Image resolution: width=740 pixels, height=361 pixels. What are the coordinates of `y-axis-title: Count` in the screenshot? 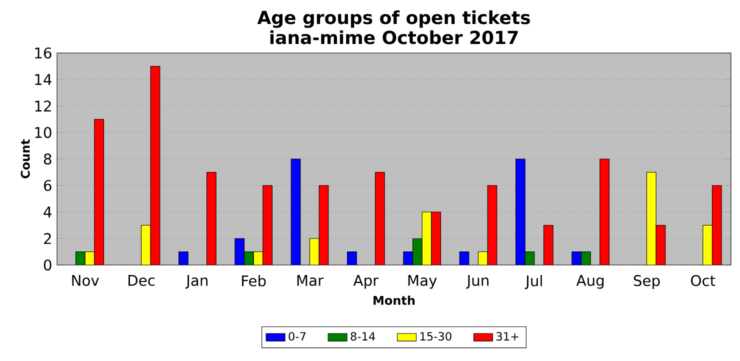 It's located at (25, 158).